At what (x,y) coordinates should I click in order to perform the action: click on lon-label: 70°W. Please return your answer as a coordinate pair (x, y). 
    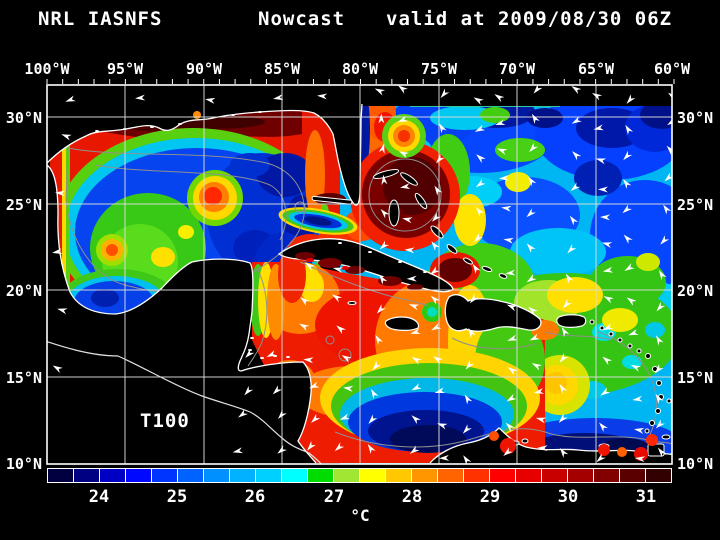
    Looking at the image, I should click on (517, 69).